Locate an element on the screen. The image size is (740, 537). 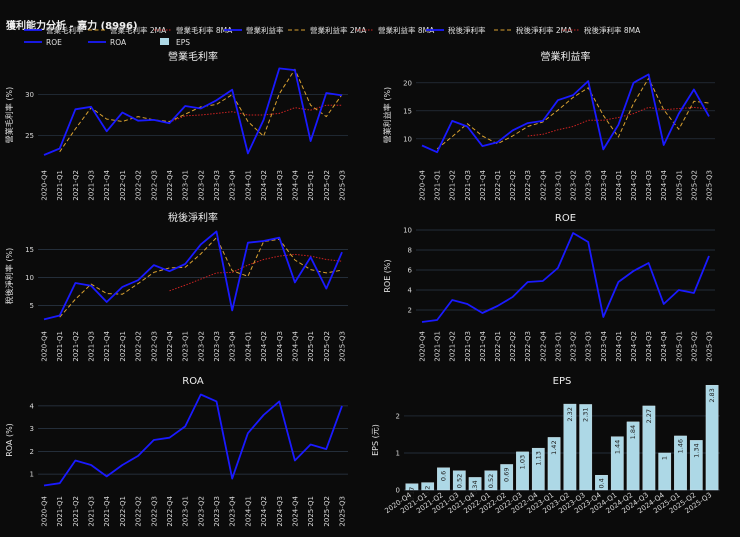
x-tick-label: 2021-Q1 is located at coordinates (438, 185).